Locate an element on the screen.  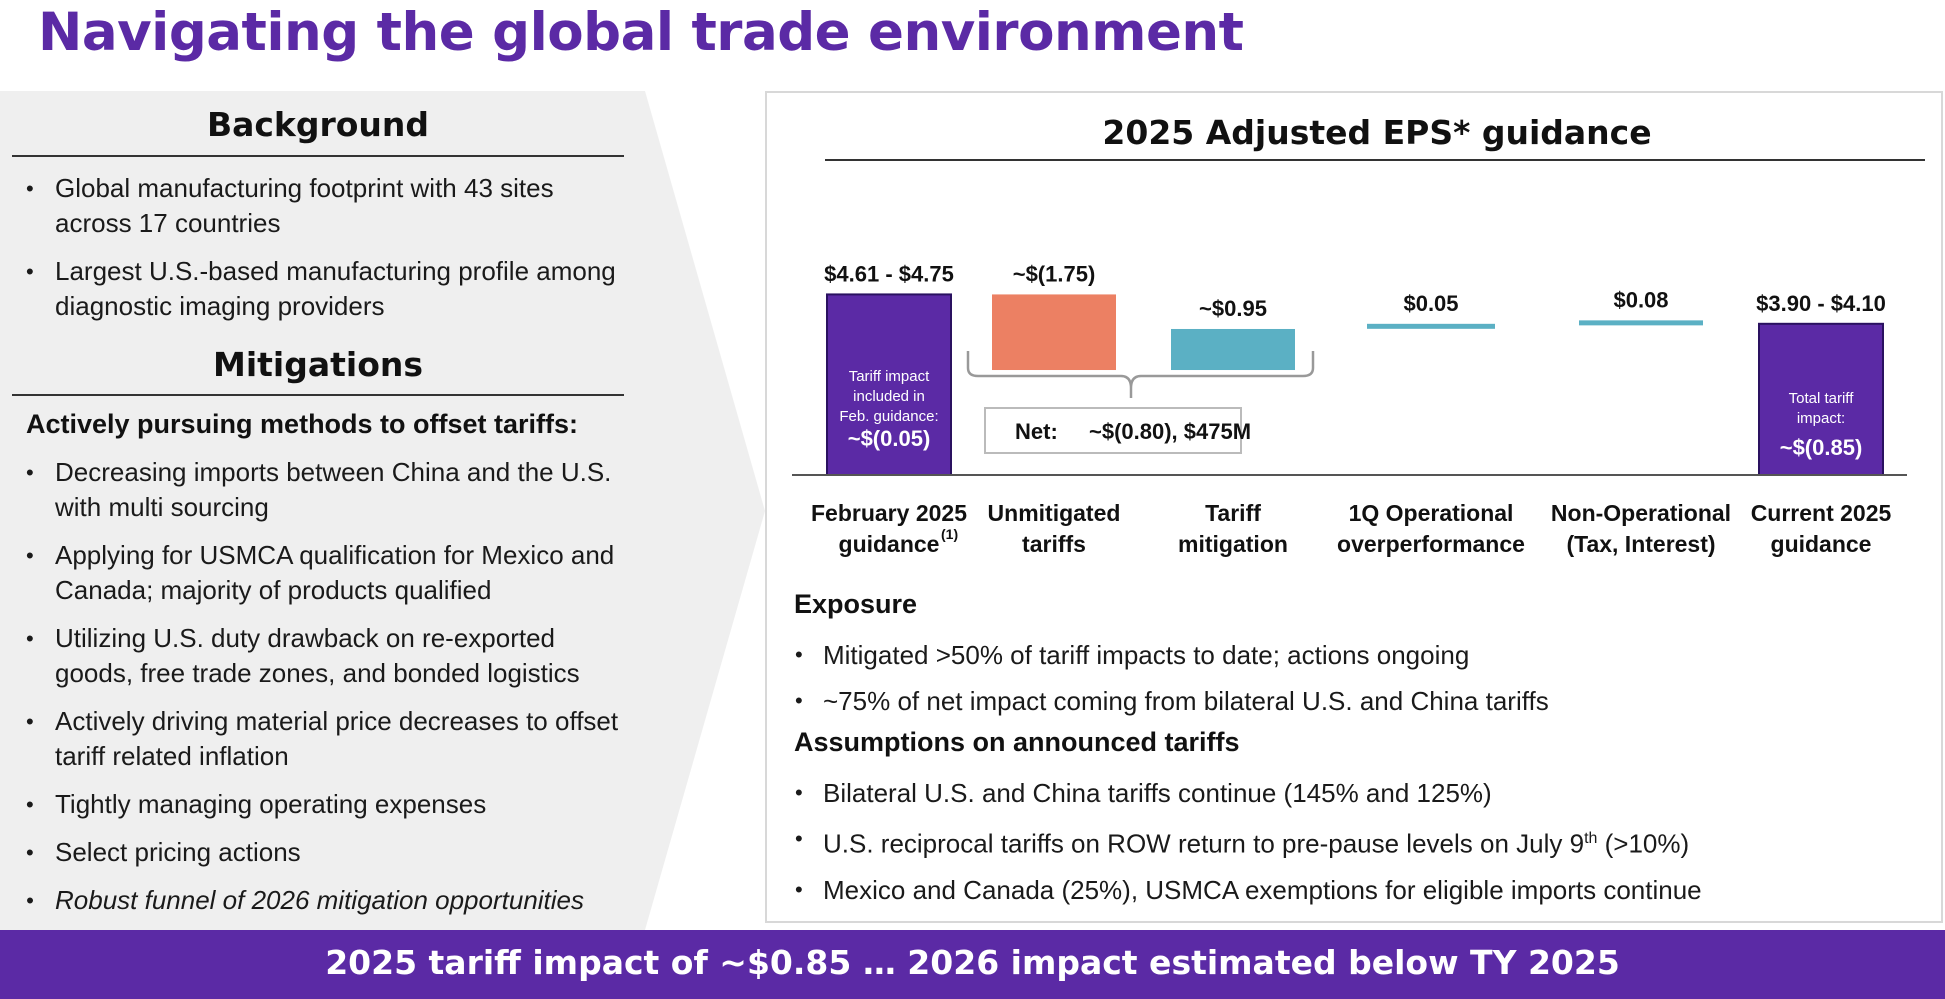
background-rule is located at coordinates (318, 156).